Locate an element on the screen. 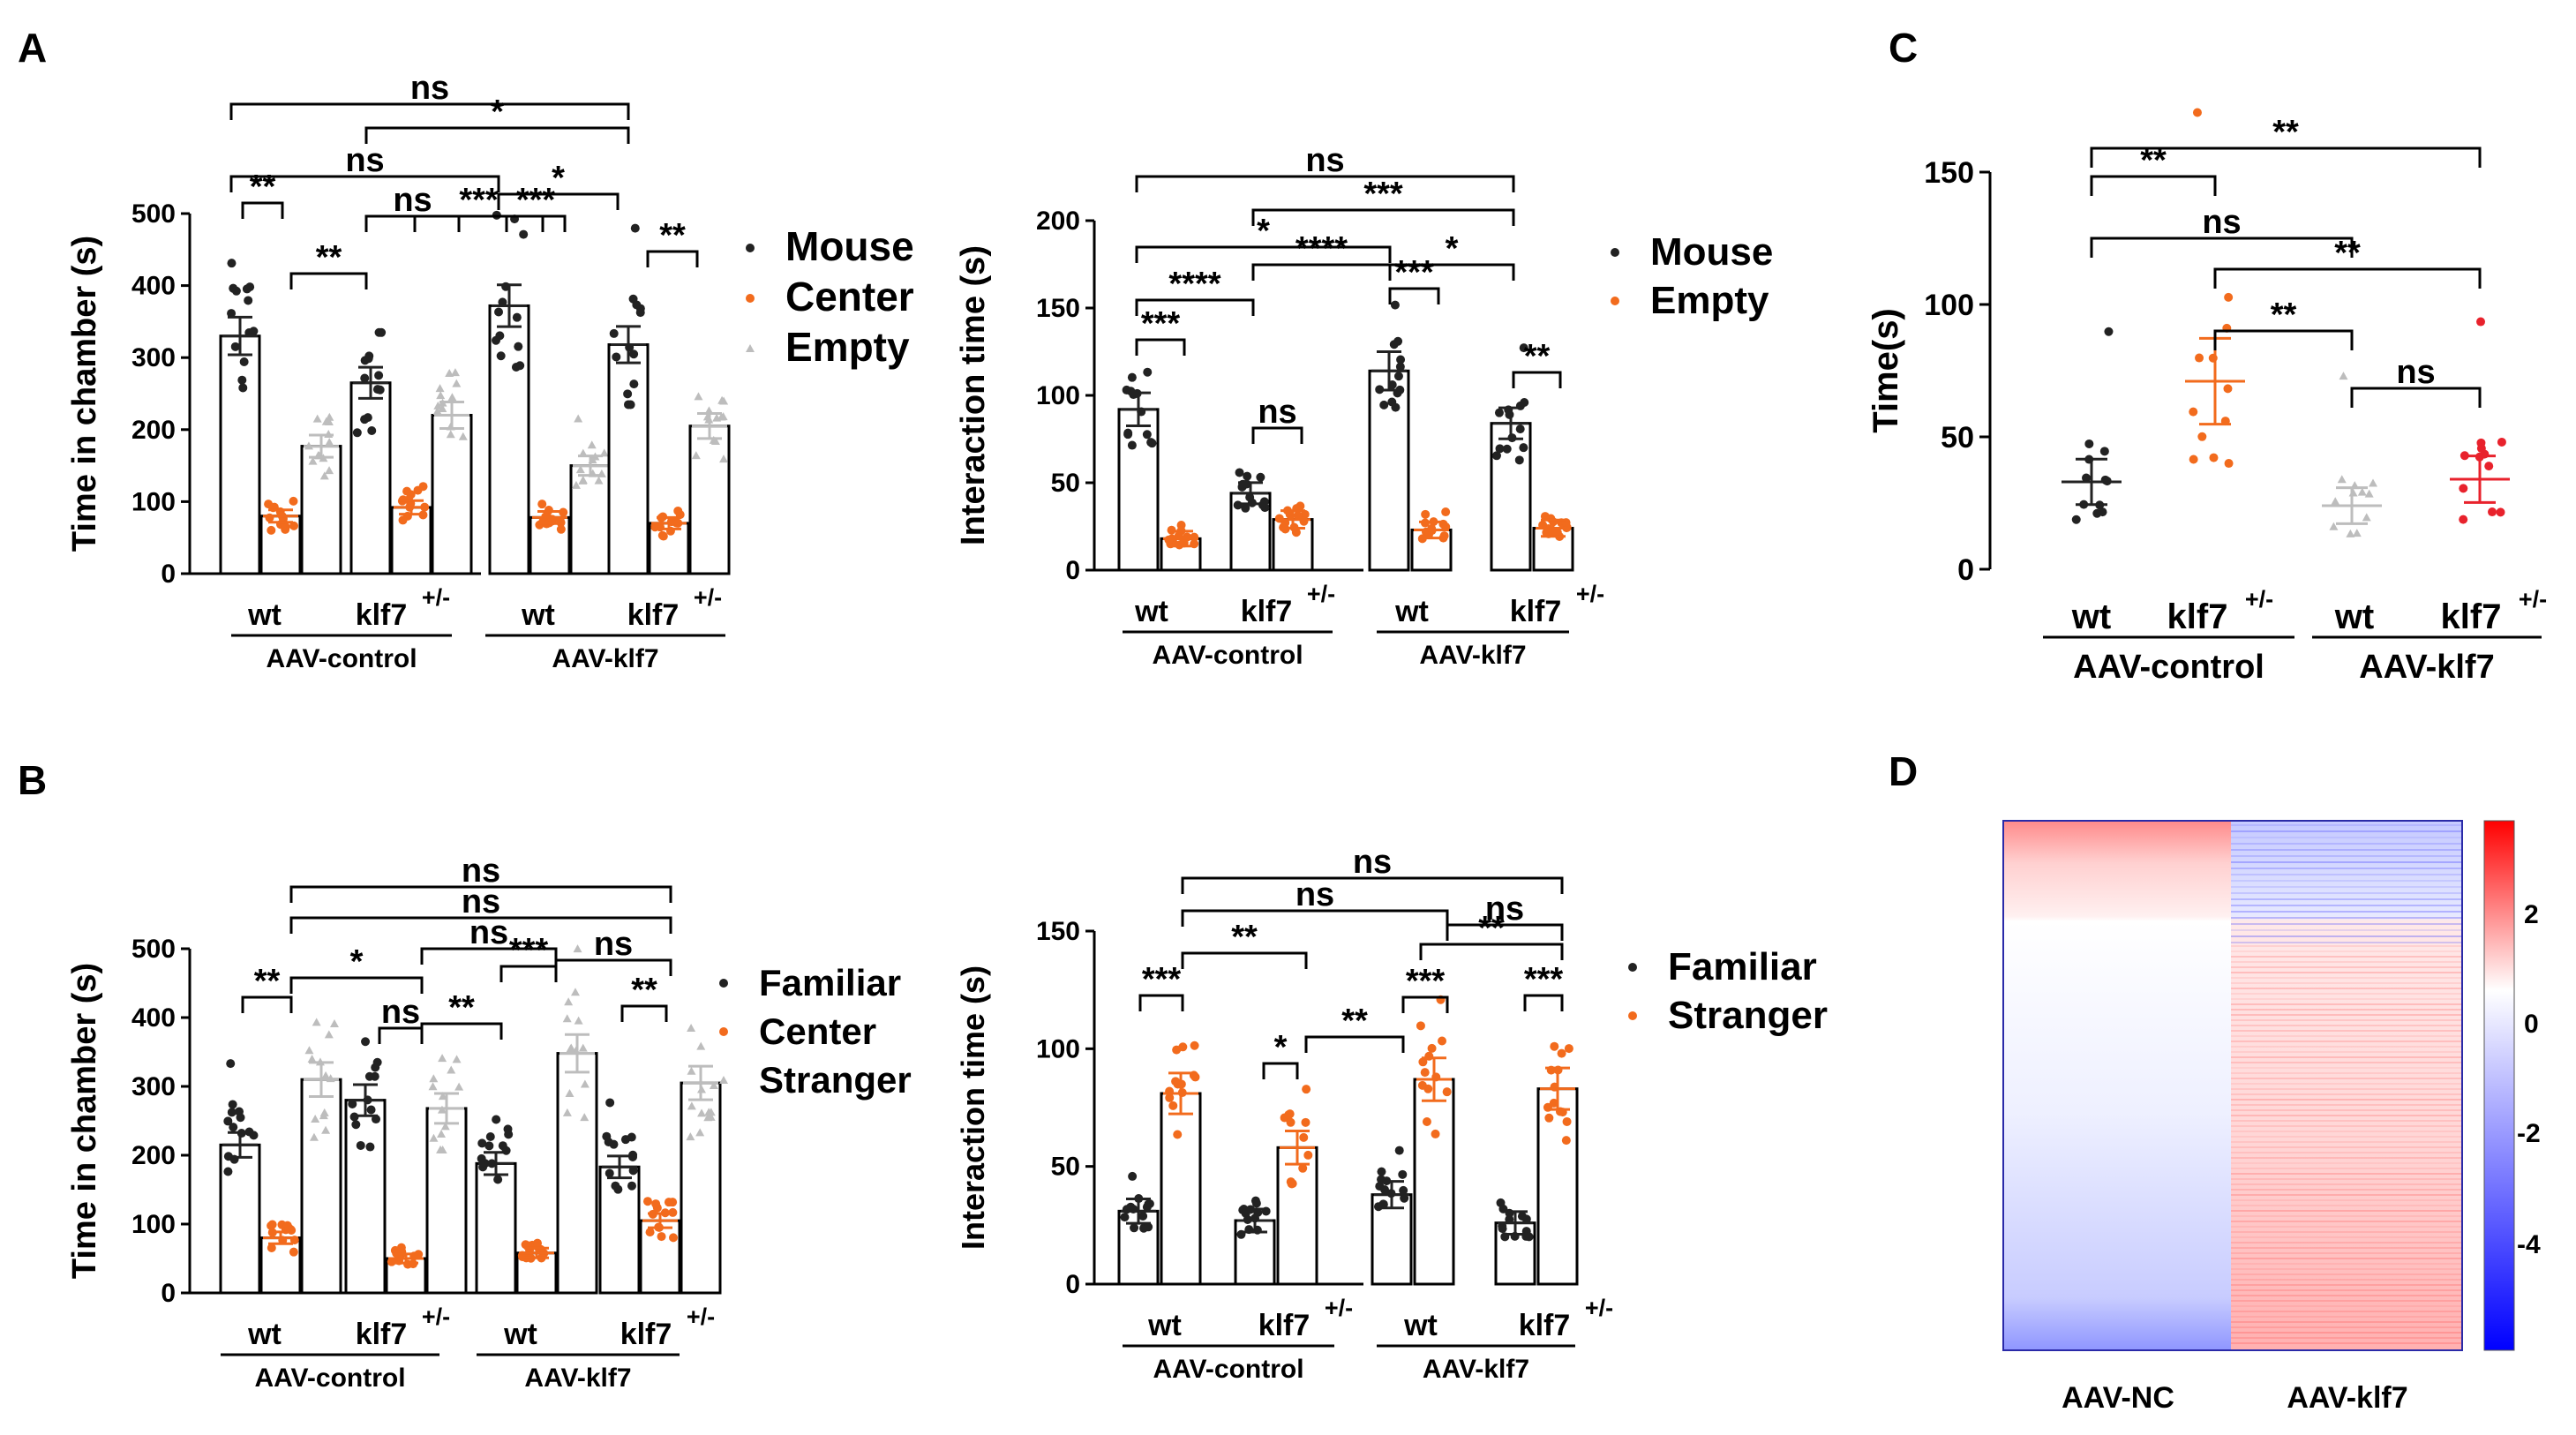  heatmap-col-label-nc: AAV-NC is located at coordinates (2118, 1398).